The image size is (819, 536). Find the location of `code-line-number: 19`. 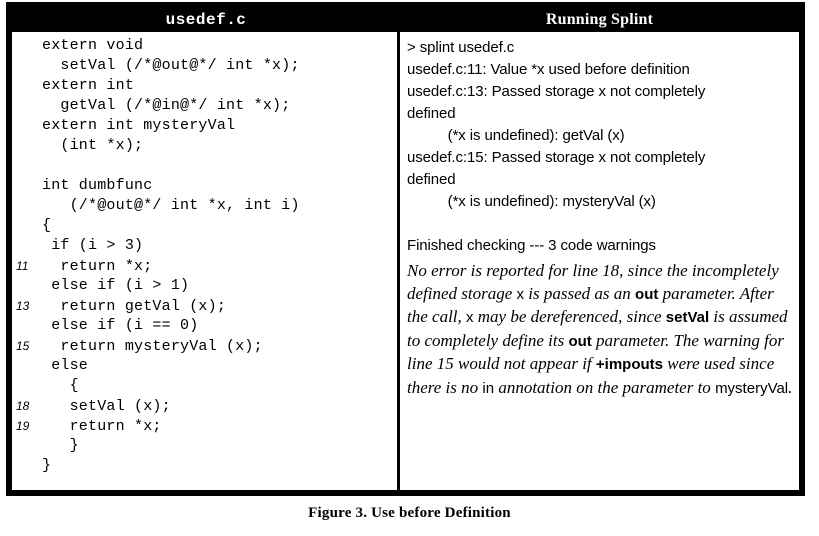

code-line-number: 19 is located at coordinates (23, 426).